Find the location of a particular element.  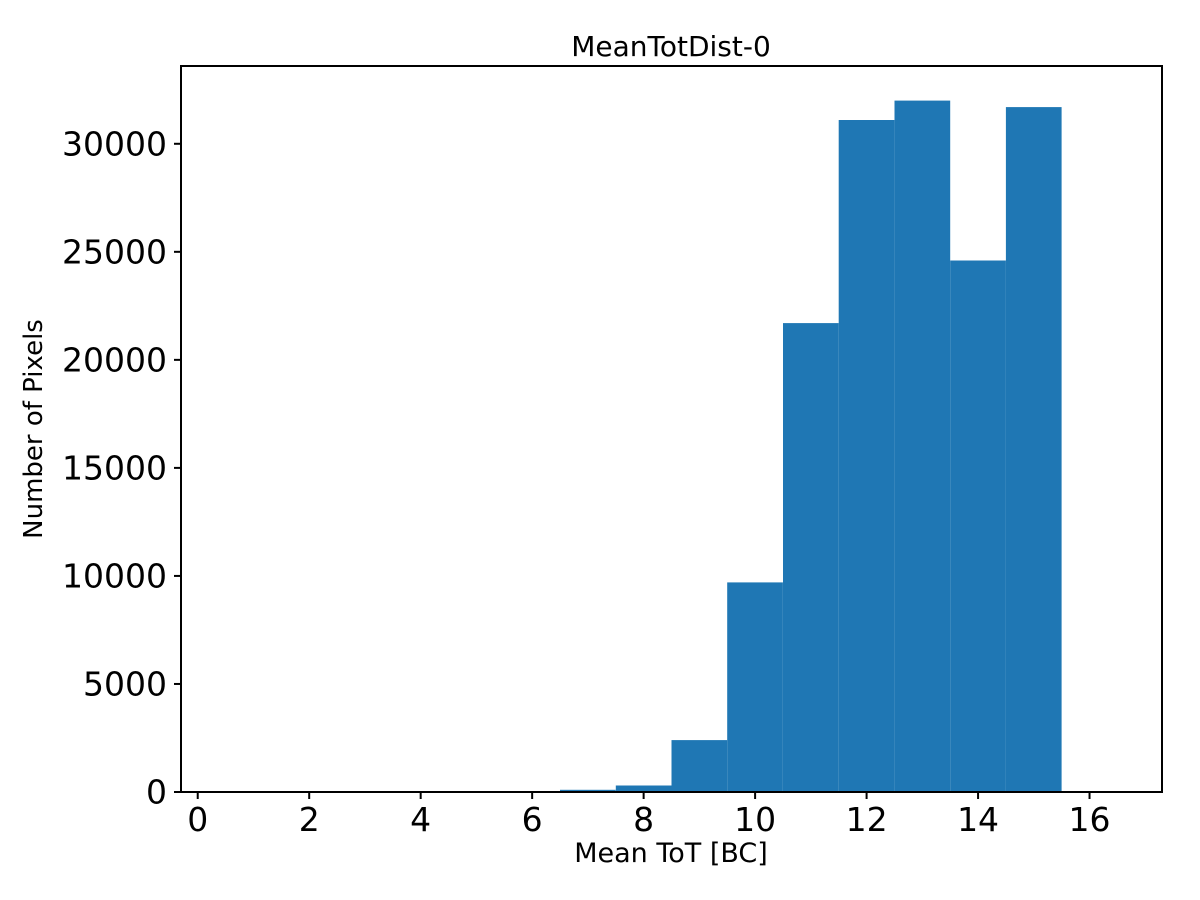

x-tick-label: 4 is located at coordinates (420, 819).